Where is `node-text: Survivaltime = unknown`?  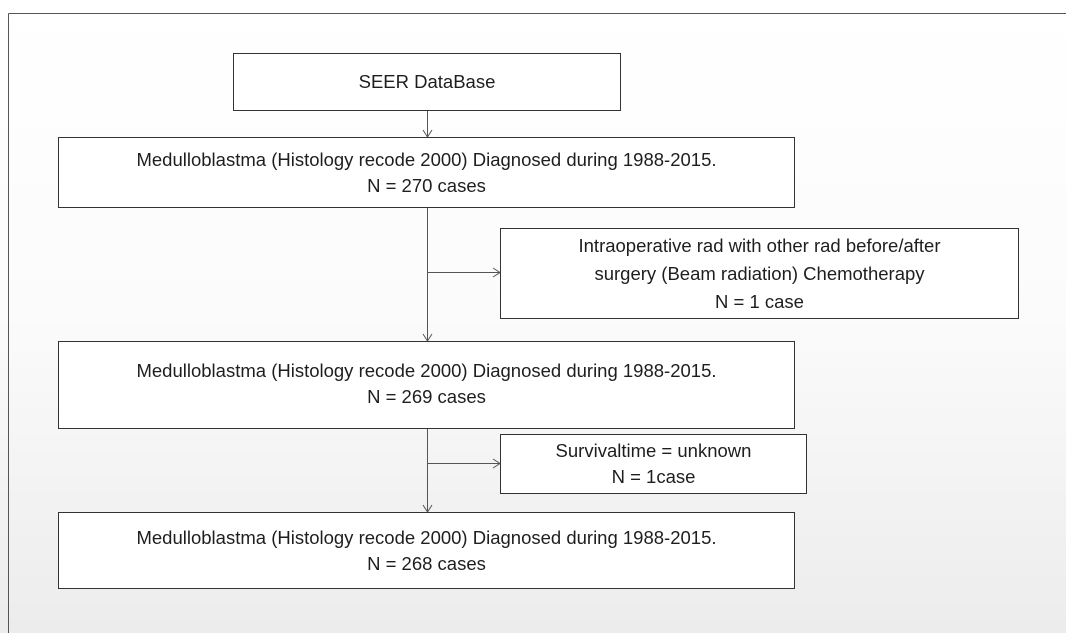 node-text: Survivaltime = unknown is located at coordinates (653, 450).